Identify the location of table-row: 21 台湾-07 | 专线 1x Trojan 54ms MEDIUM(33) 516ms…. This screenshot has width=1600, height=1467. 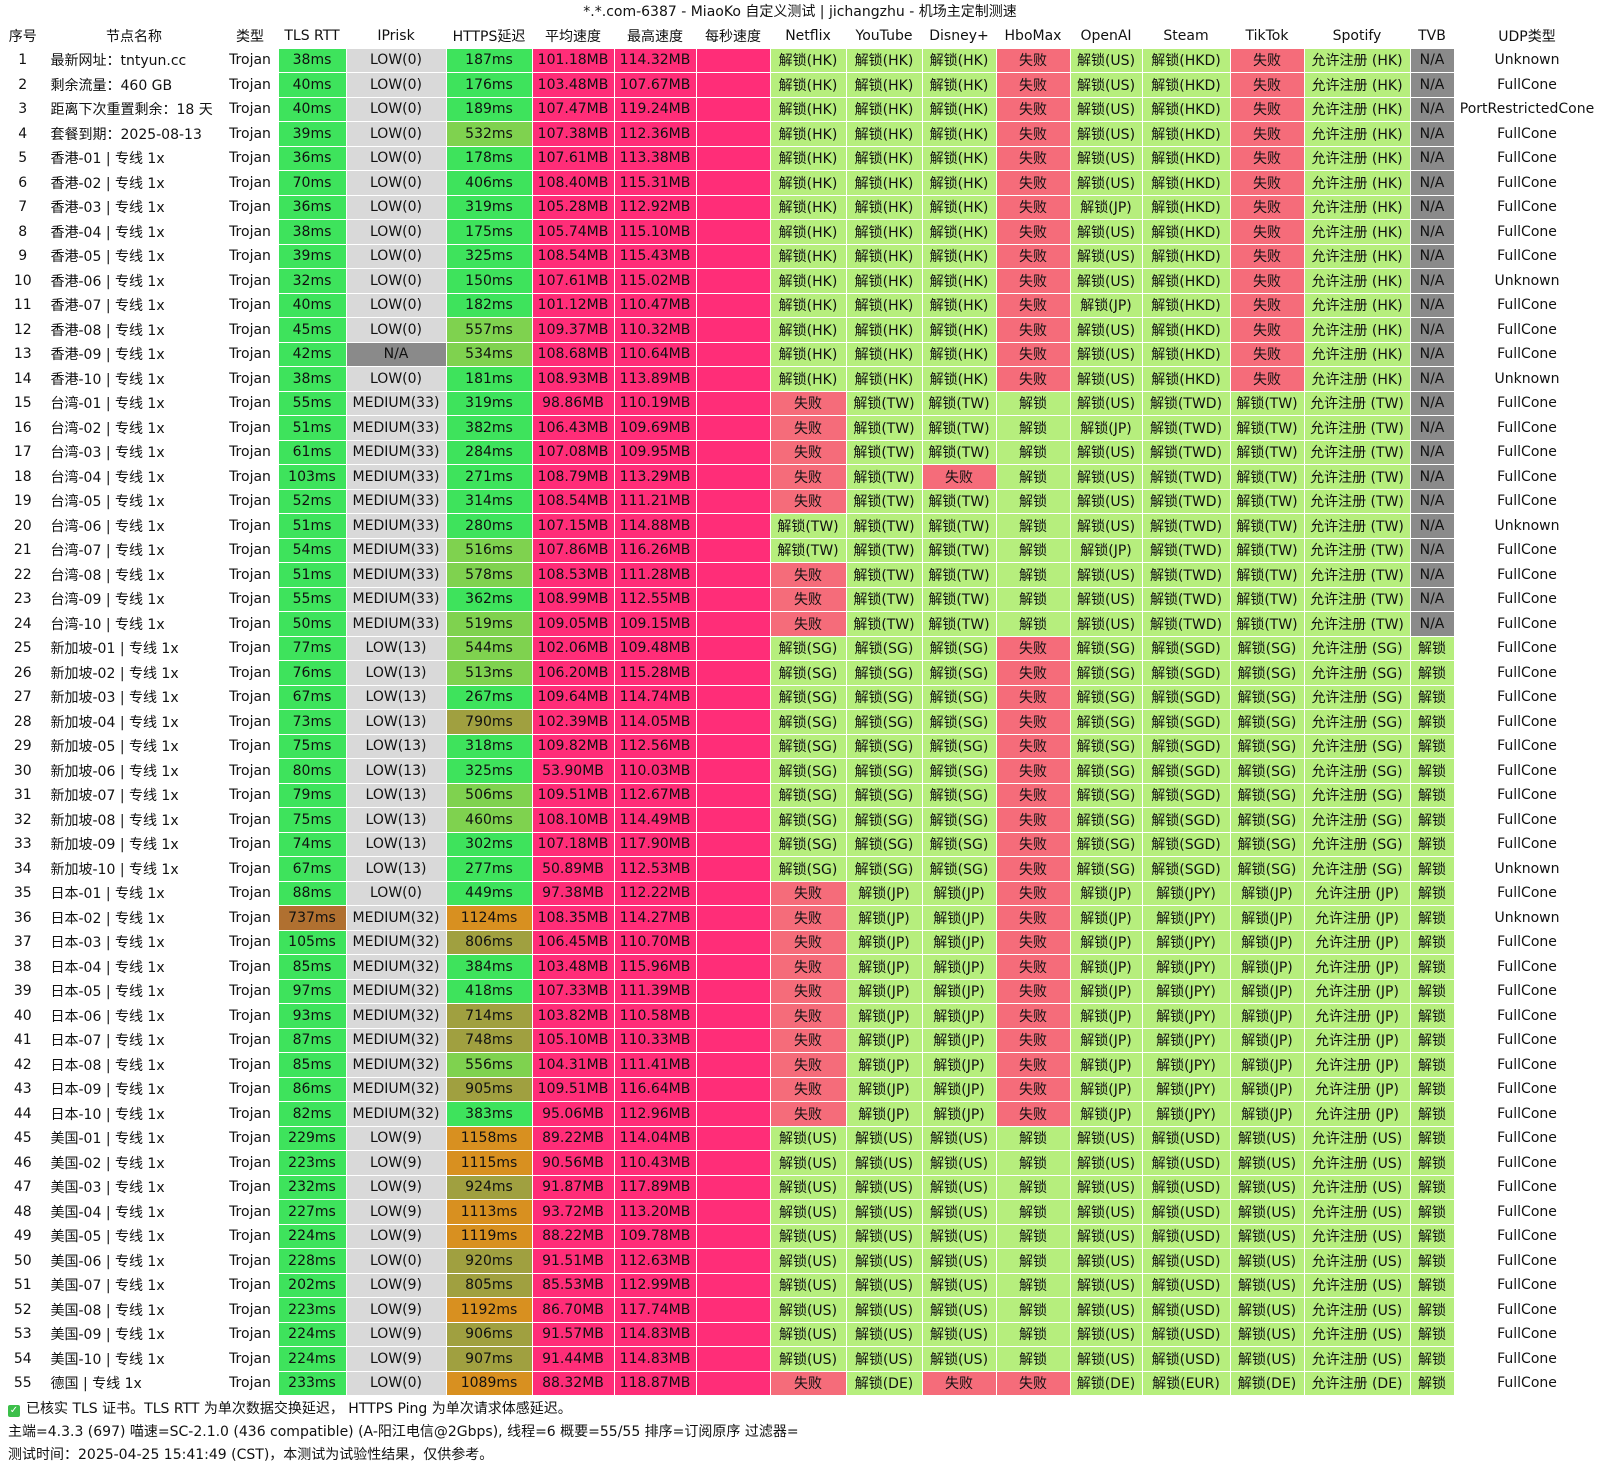
(800, 550).